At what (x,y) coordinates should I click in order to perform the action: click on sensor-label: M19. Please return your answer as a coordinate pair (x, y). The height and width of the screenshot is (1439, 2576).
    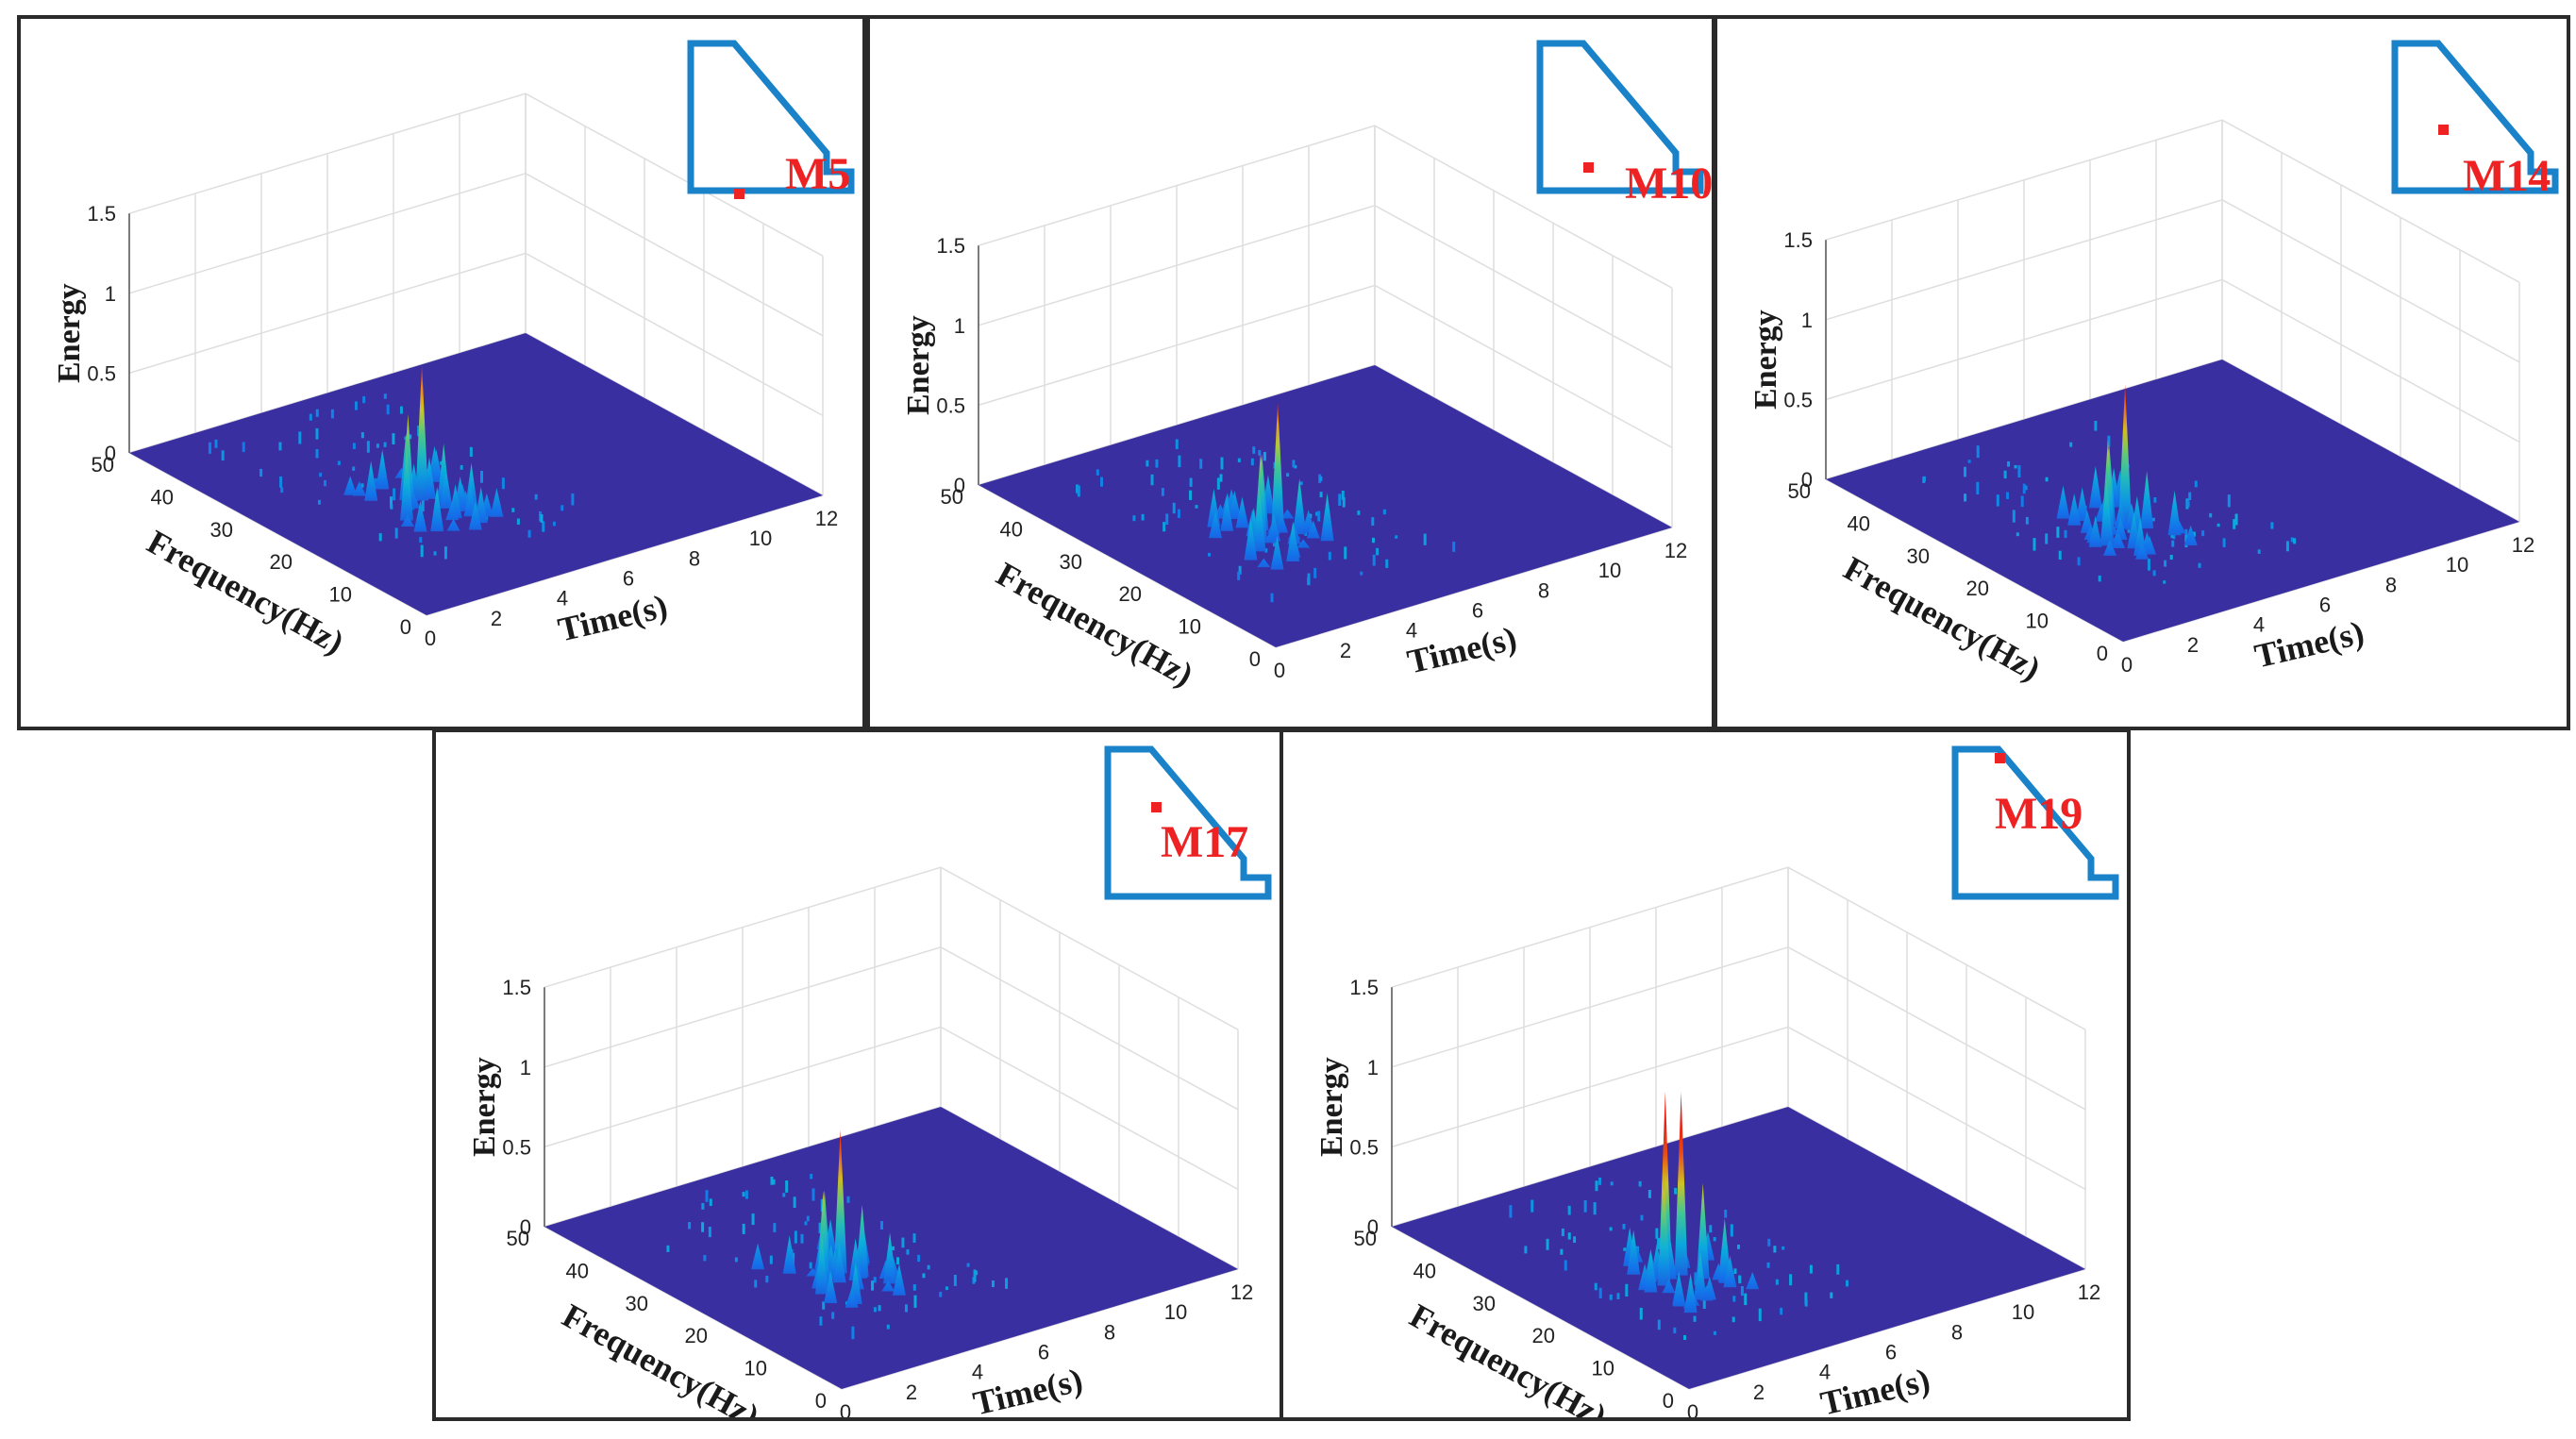
    Looking at the image, I should click on (2039, 814).